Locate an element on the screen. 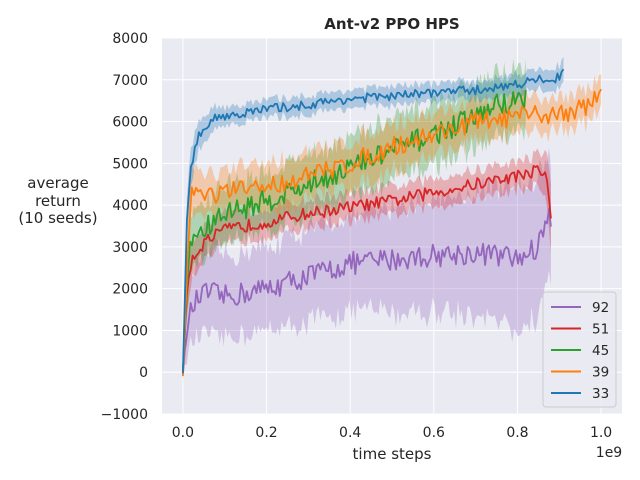 This screenshot has width=640, height=480. y-axis-label-line-2: return is located at coordinates (58, 201).